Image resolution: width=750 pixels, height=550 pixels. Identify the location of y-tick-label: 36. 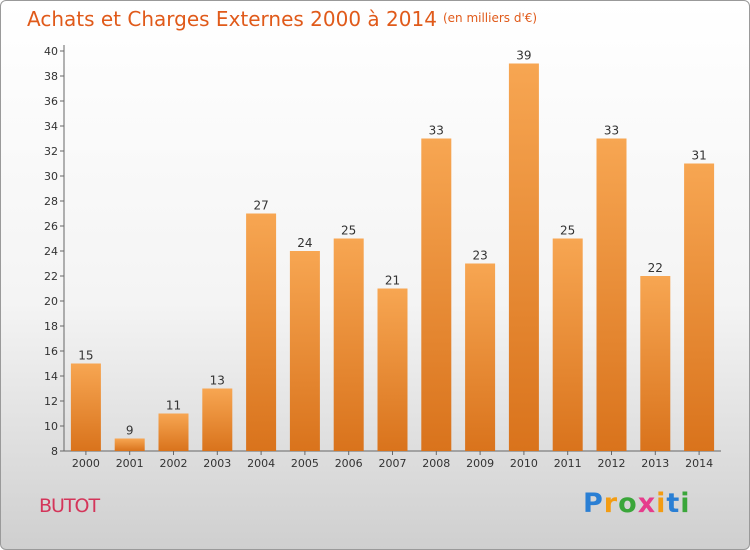
(51, 101).